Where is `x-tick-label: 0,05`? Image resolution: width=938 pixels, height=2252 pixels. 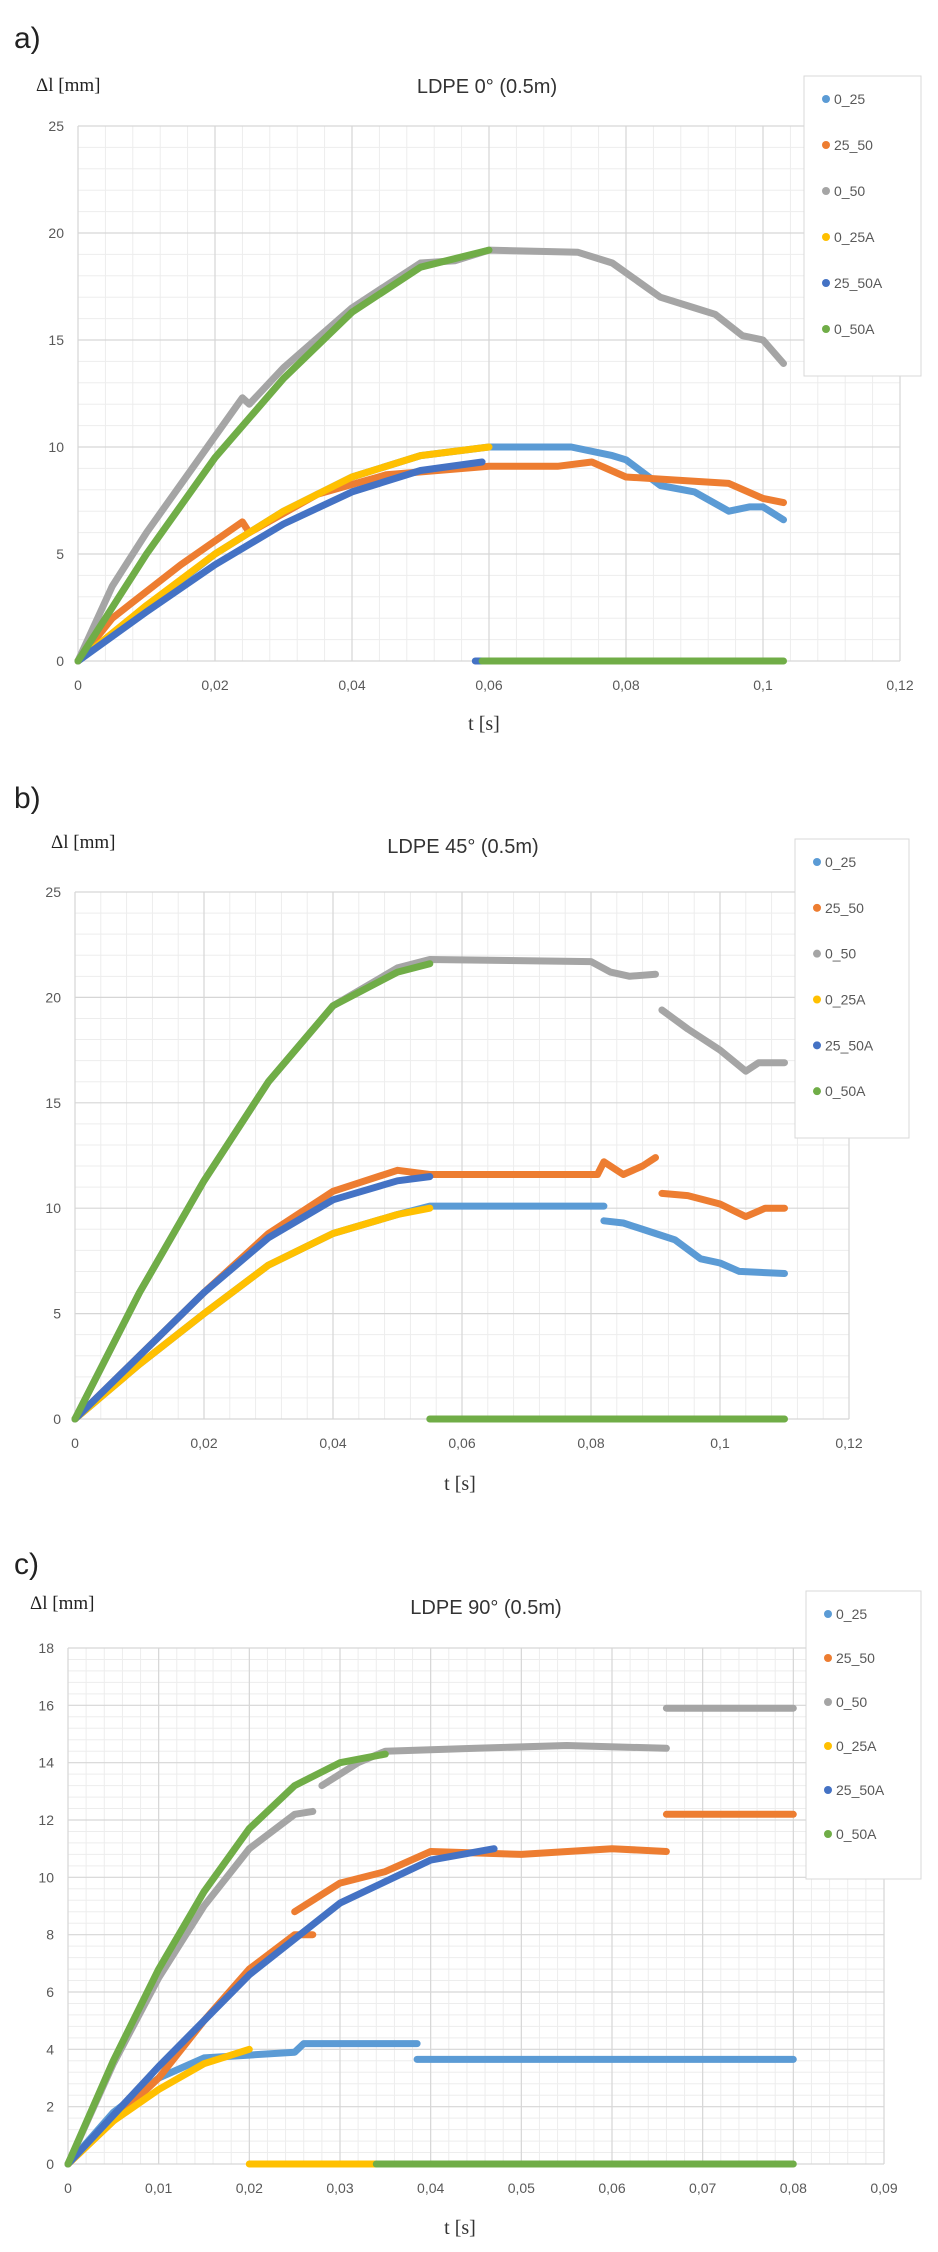
x-tick-label: 0,05 is located at coordinates (521, 2188).